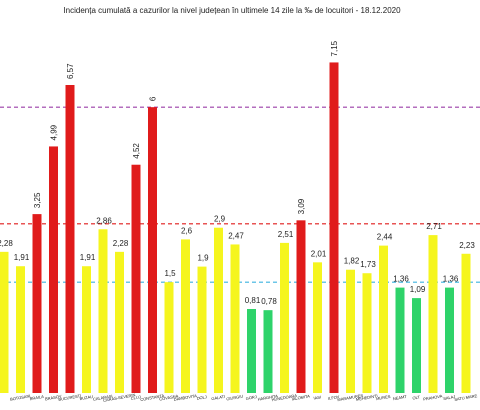 The width and height of the screenshot is (480, 410). I want to click on x-tick-label: BRASOV, so click(54, 398).